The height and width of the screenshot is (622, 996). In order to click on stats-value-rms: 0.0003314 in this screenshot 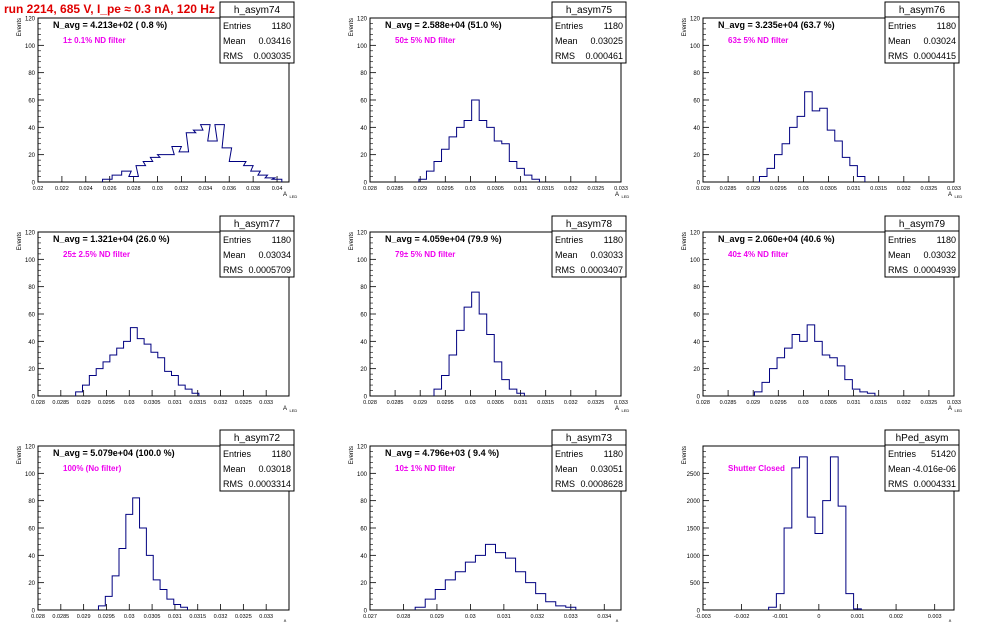, I will do `click(269, 484)`.